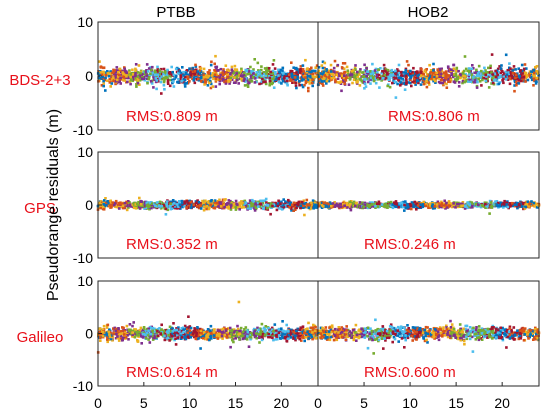  What do you see at coordinates (428, 76) in the screenshot?
I see `residual-scatter-bds-2-3-hob2` at bounding box center [428, 76].